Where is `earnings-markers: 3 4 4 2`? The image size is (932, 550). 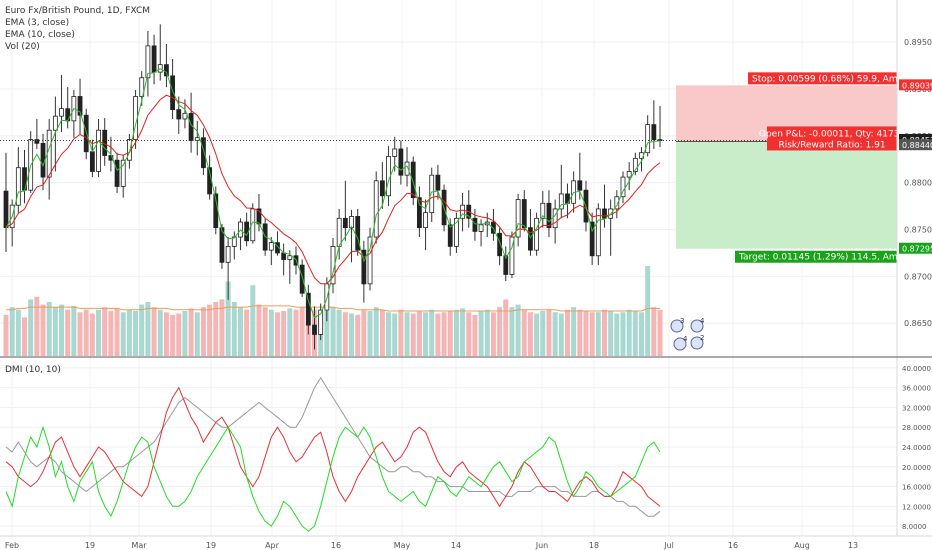 earnings-markers: 3 4 4 2 is located at coordinates (687, 334).